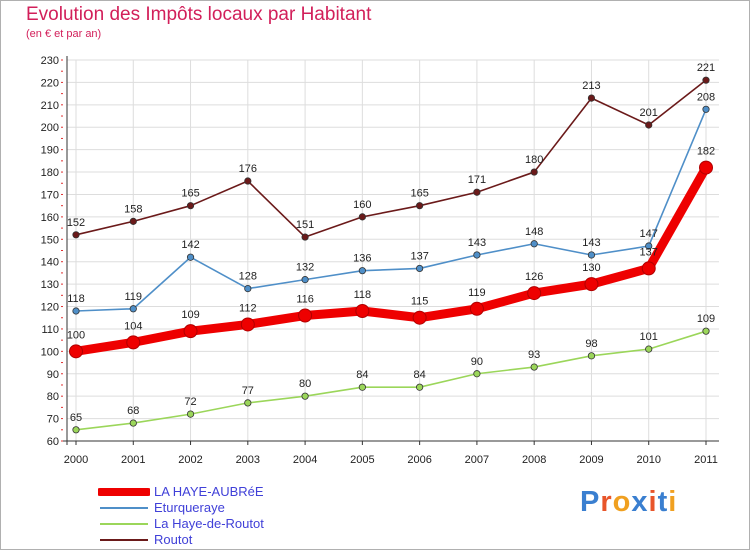 This screenshot has height=550, width=750. What do you see at coordinates (124, 508) in the screenshot?
I see `legend-swatch` at bounding box center [124, 508].